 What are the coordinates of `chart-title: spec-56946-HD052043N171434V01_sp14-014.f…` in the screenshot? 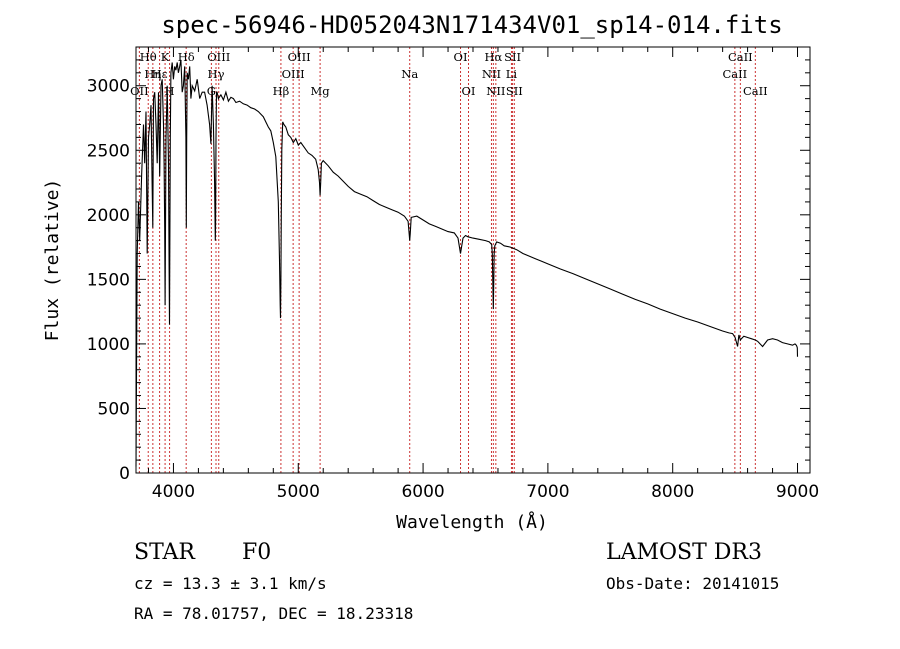 It's located at (471, 25).